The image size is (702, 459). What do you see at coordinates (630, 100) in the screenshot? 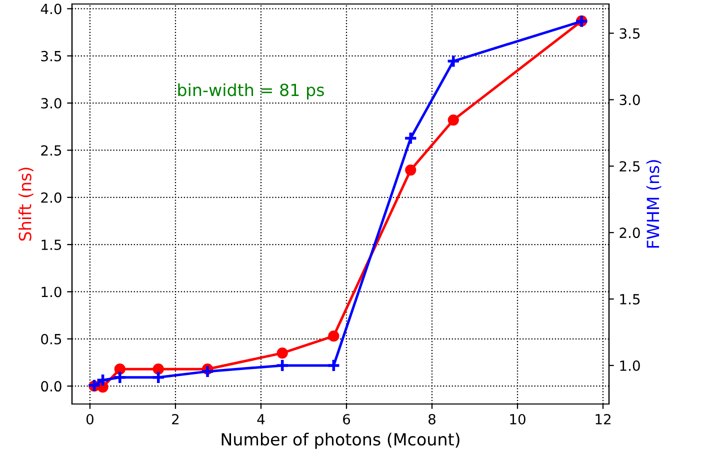
I see `y2-tick-label: 3.0` at bounding box center [630, 100].